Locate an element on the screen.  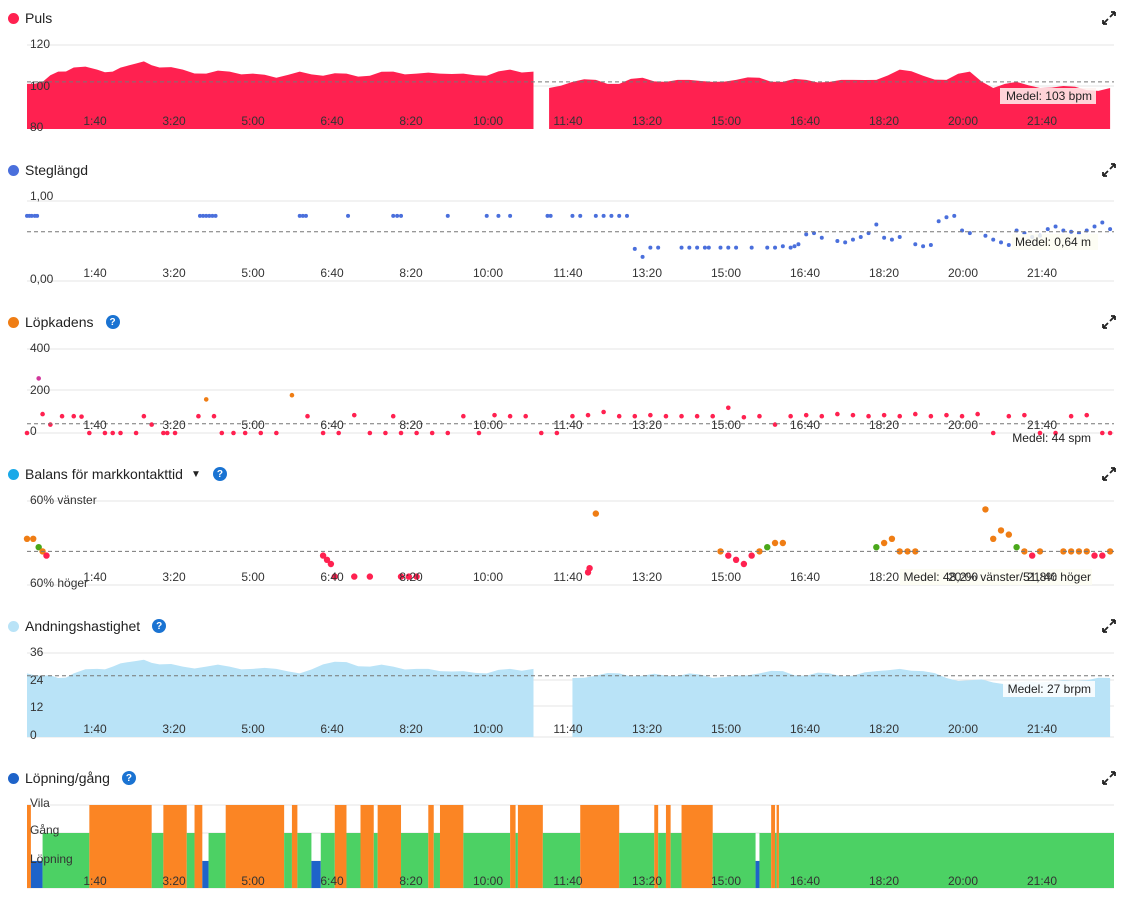
y-tick-label: 100 is located at coordinates (40, 86).